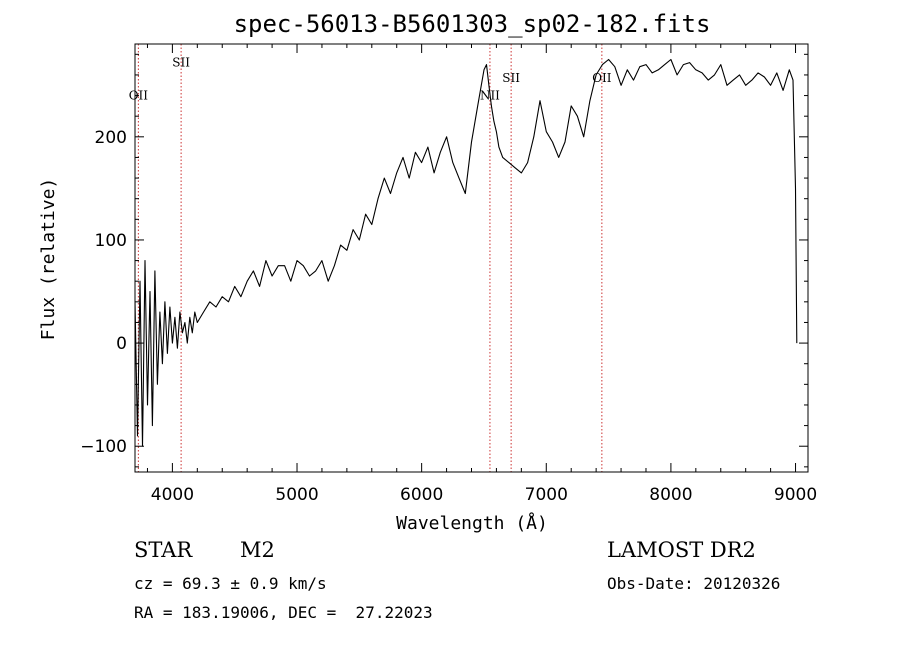 The image size is (900, 649). I want to click on y-tick-label: 100, so click(111, 241).